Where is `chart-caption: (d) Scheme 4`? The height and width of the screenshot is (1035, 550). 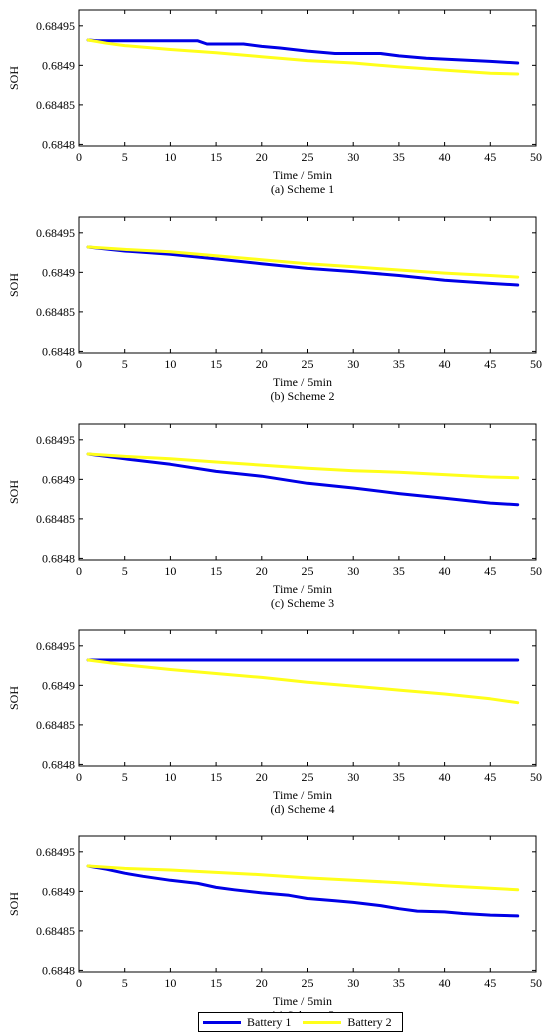 chart-caption: (d) Scheme 4 is located at coordinates (303, 809).